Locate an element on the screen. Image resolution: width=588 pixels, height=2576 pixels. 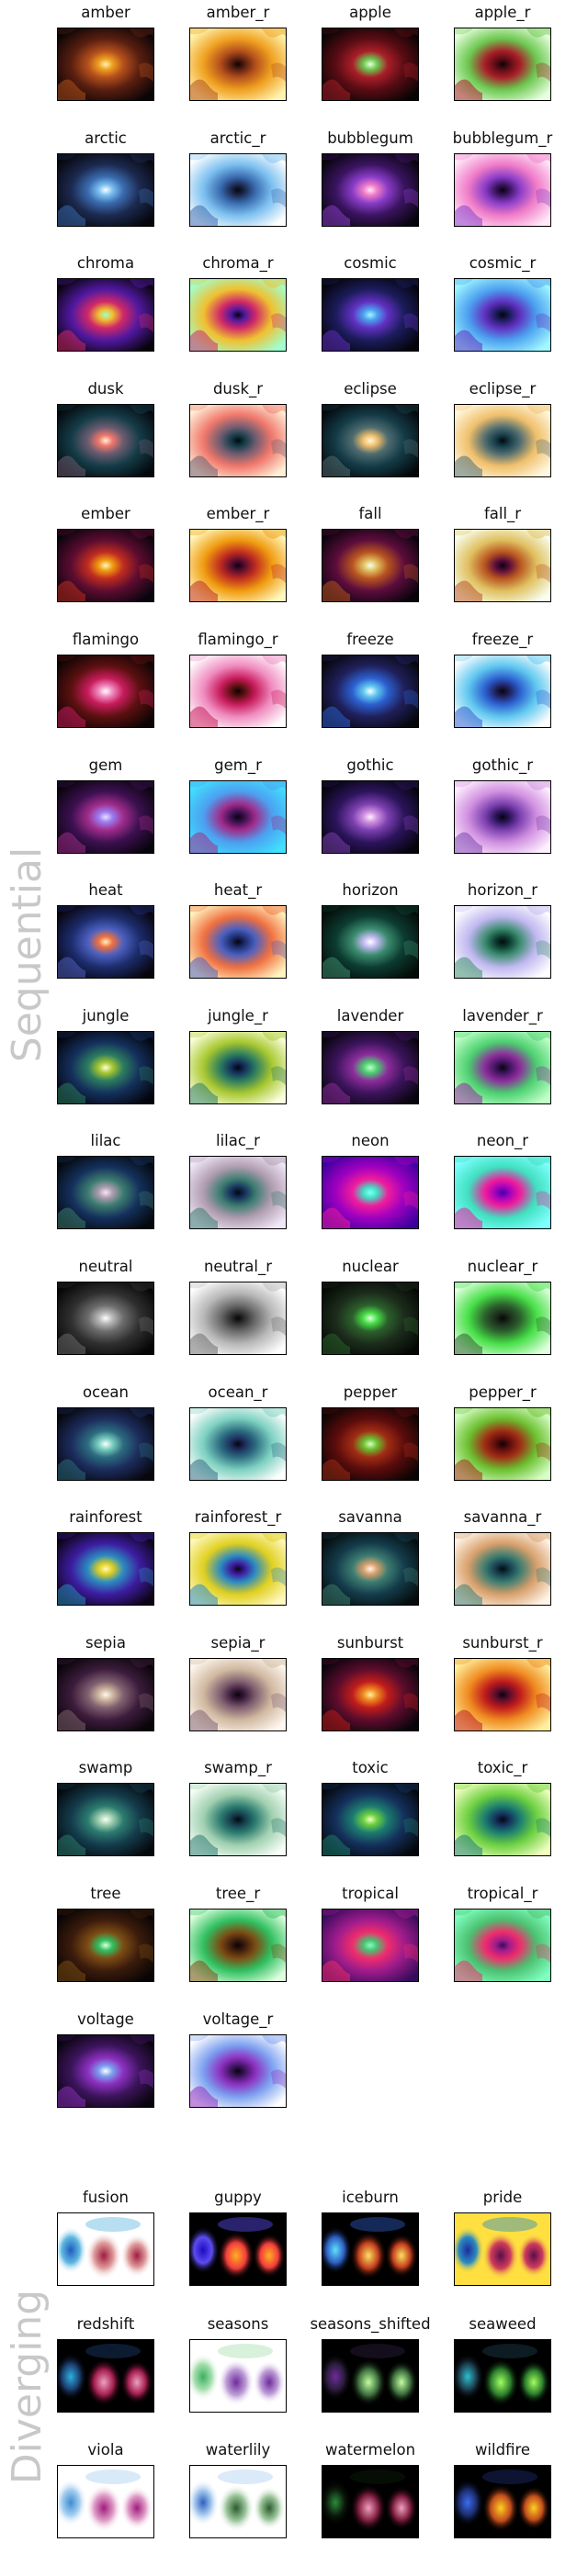
colormap-panel-voltage-r: voltage_r is located at coordinates (238, 2059).